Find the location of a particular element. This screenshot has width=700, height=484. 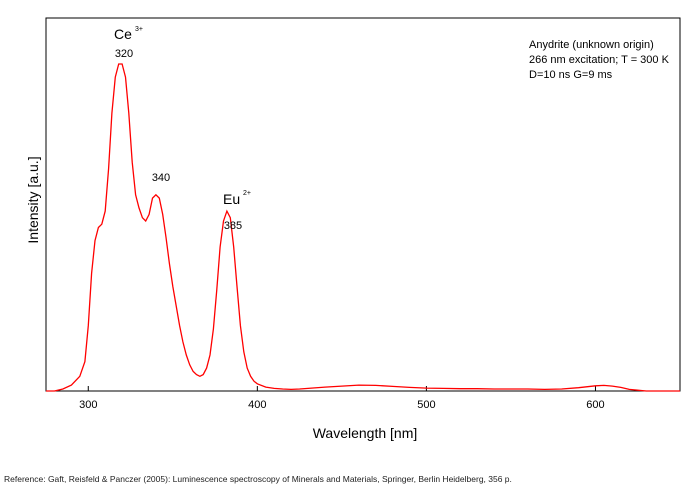

x-axis-title: Wavelength [nm] is located at coordinates (365, 433).